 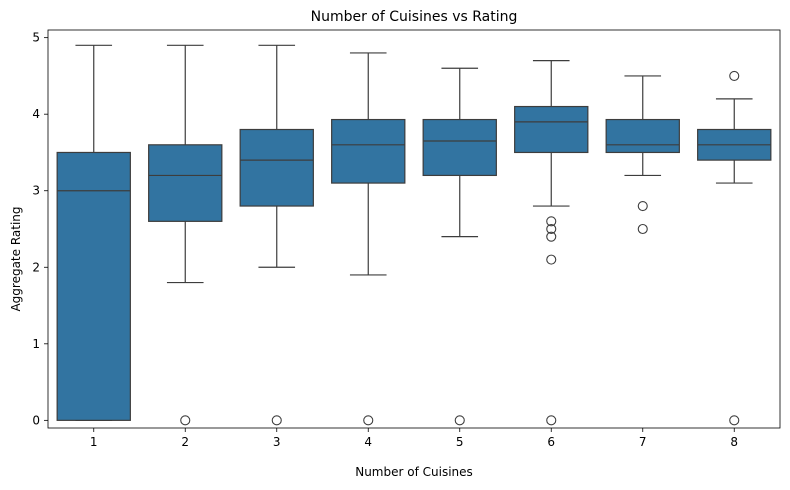 I want to click on x-tick-label: 3, so click(x=277, y=442).